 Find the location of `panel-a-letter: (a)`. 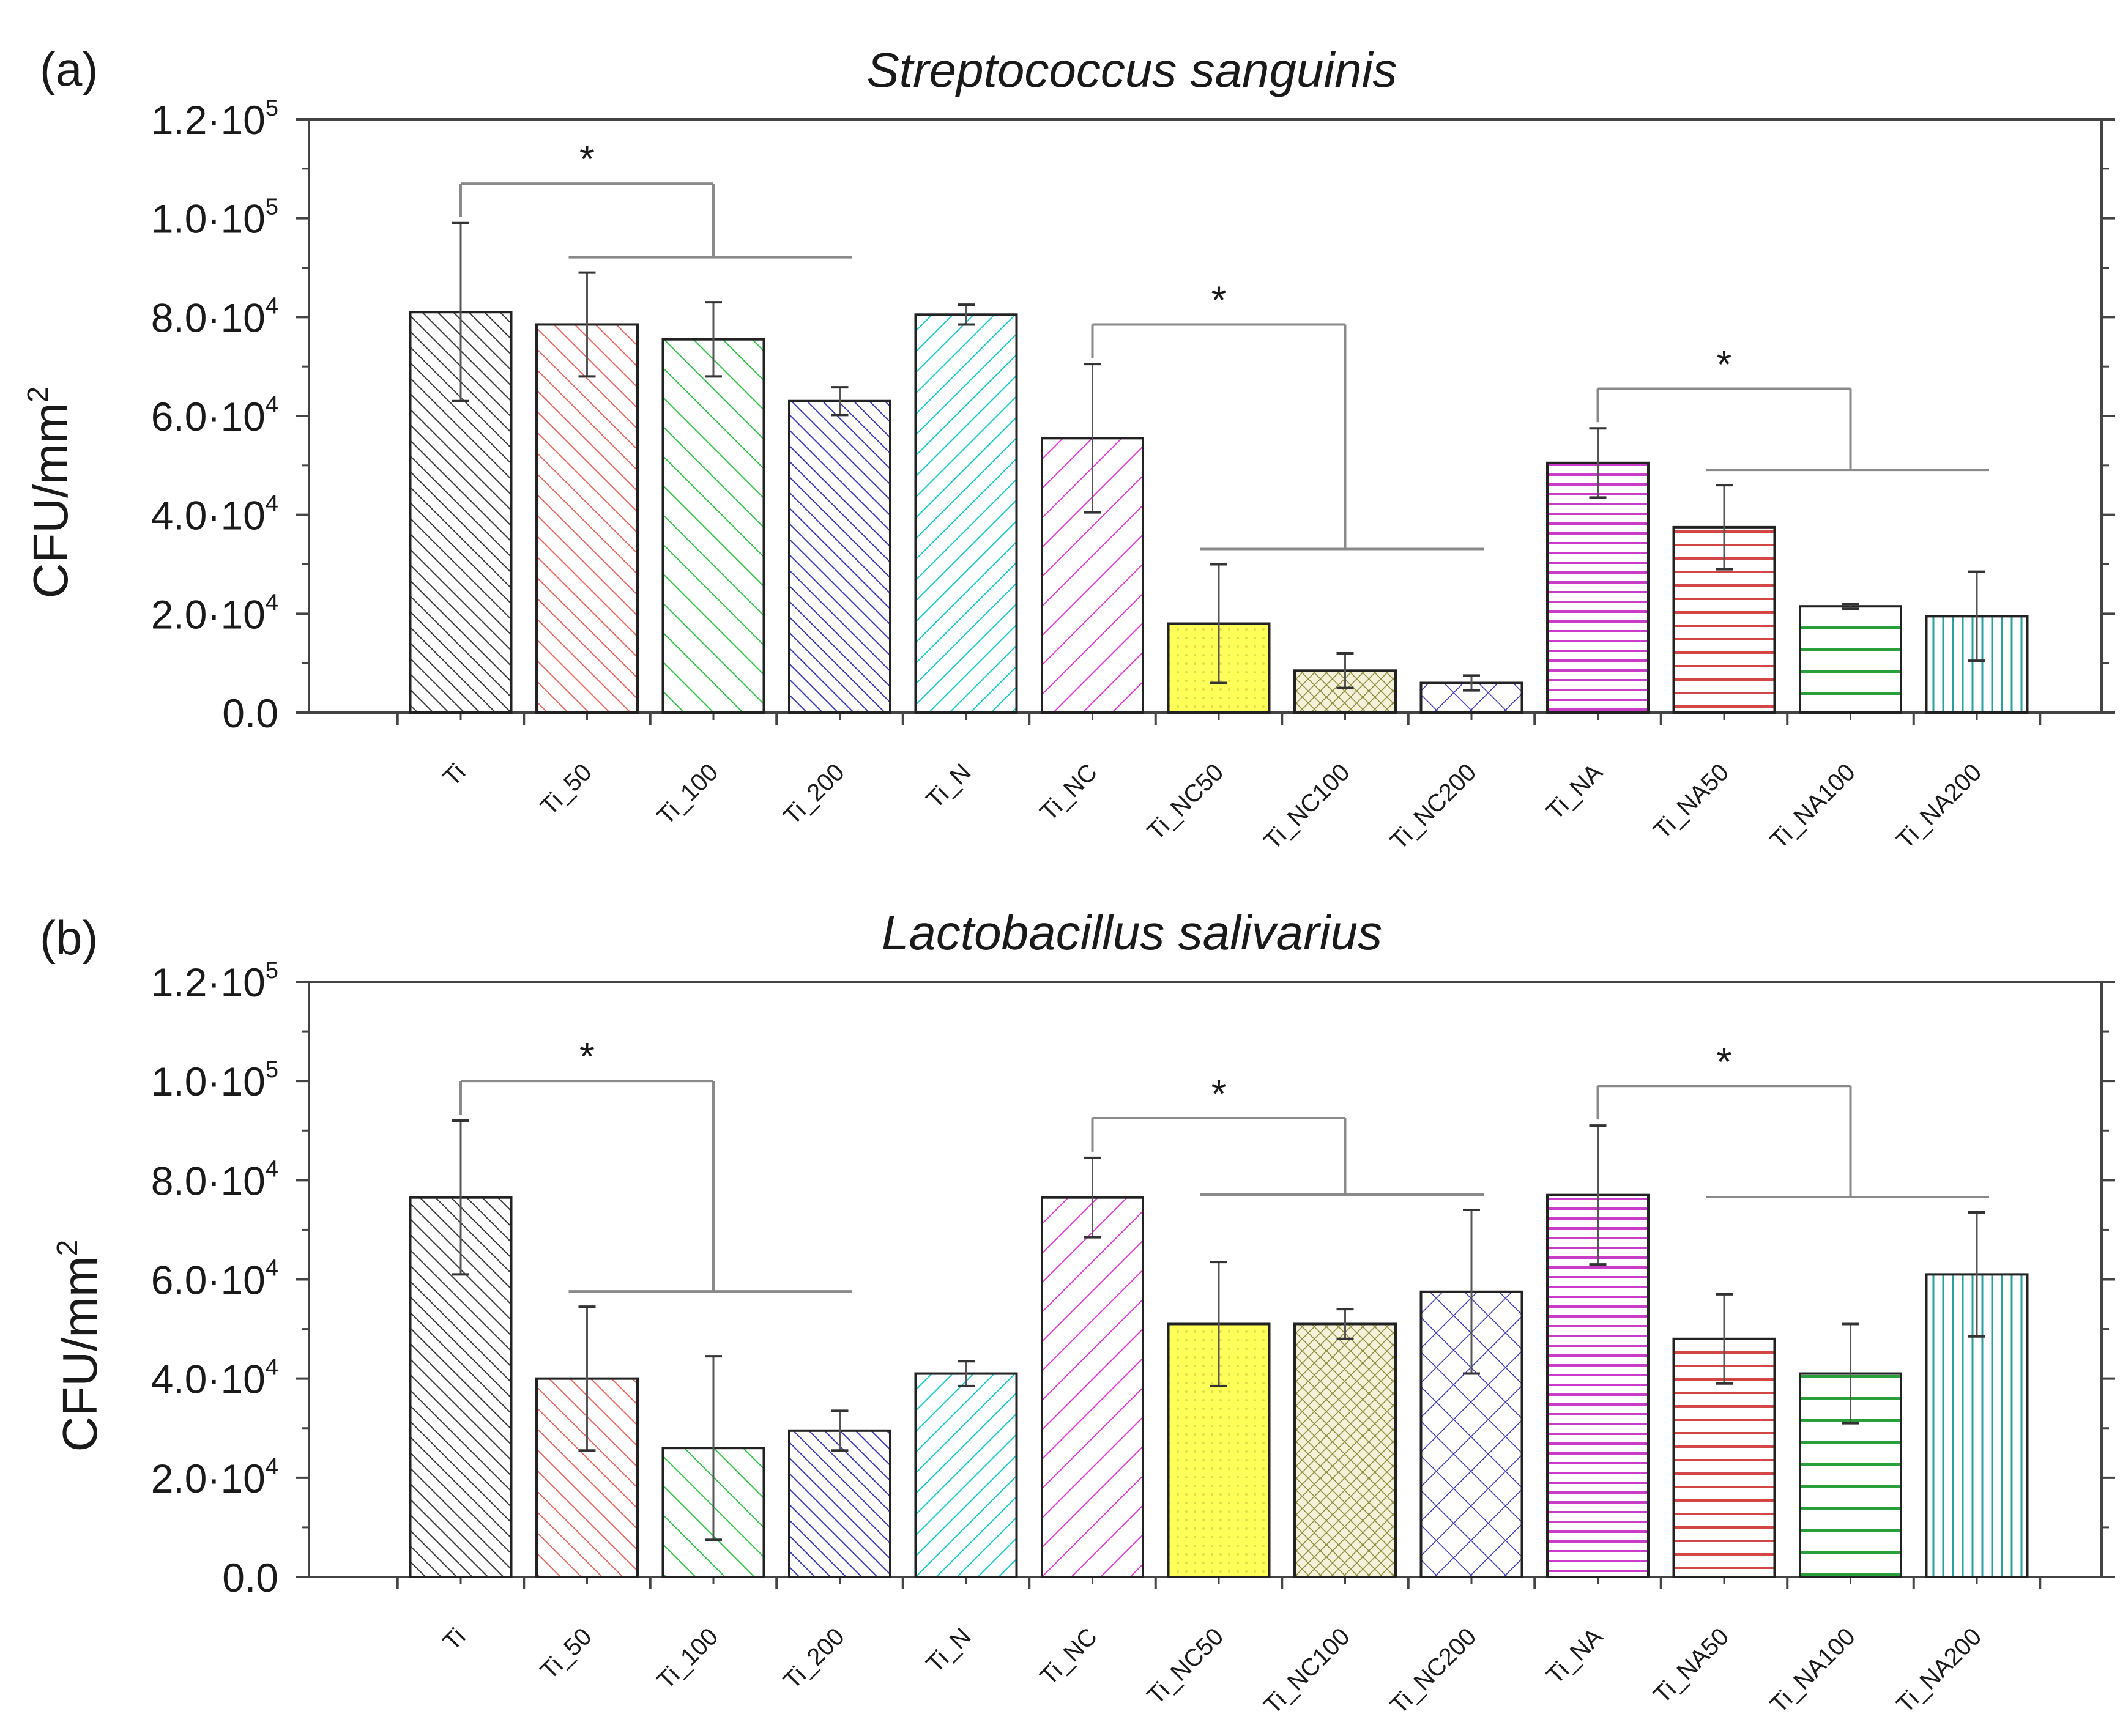

panel-a-letter: (a) is located at coordinates (69, 69).